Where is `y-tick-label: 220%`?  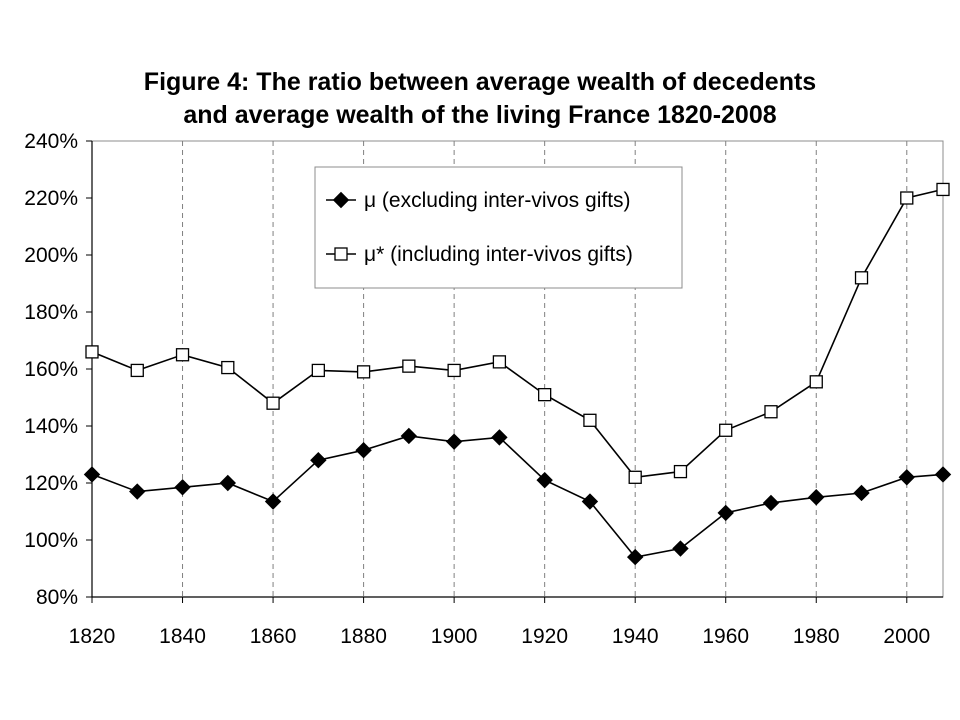
y-tick-label: 220% is located at coordinates (51, 198).